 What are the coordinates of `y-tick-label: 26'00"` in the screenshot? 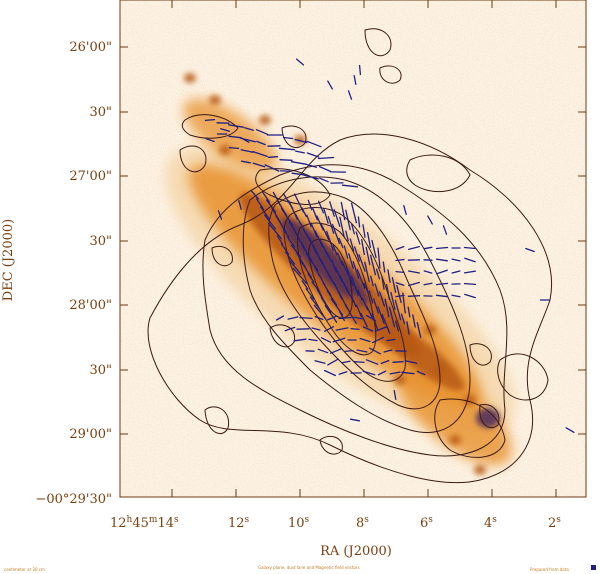 It's located at (90, 47).